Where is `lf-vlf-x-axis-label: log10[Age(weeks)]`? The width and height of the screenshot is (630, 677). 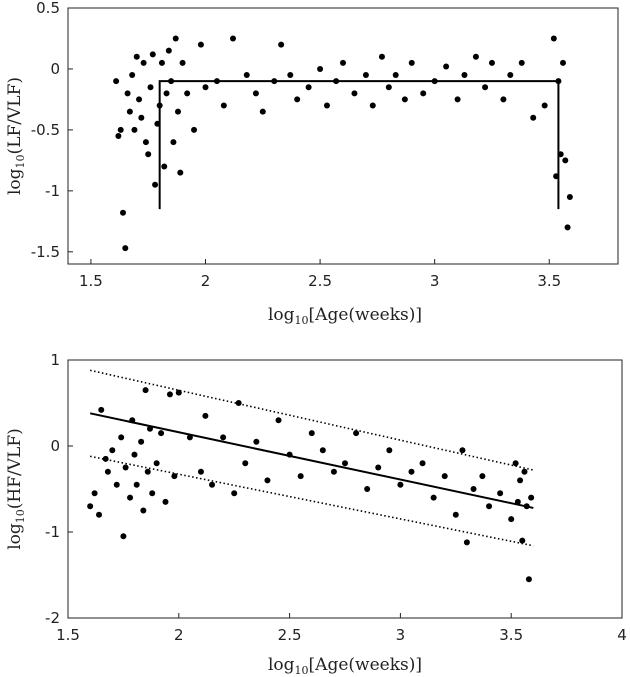 lf-vlf-x-axis-label: log10[Age(weeks)] is located at coordinates (345, 316).